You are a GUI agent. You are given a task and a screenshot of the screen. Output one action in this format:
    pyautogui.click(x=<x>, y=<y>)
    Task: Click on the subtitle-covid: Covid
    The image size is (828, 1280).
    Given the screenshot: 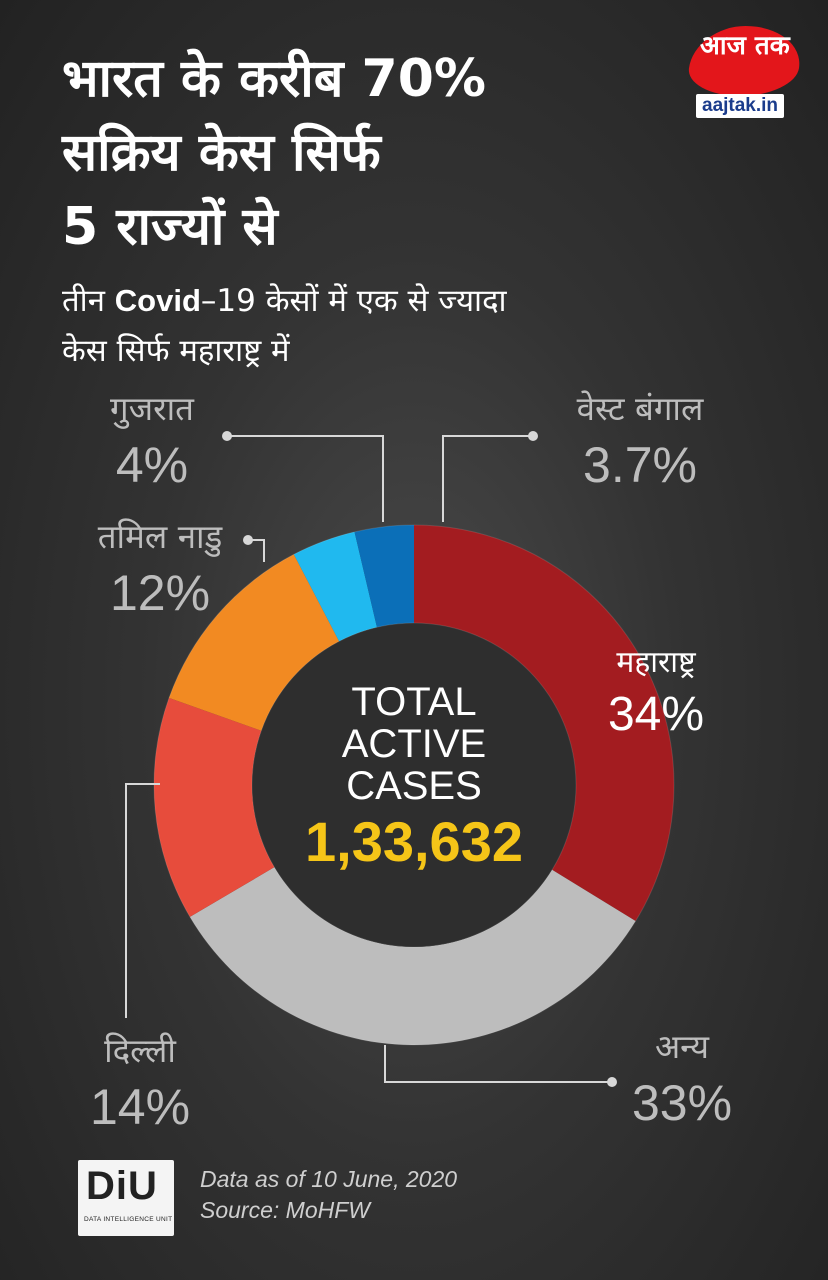 What is the action you would take?
    pyautogui.click(x=157, y=300)
    